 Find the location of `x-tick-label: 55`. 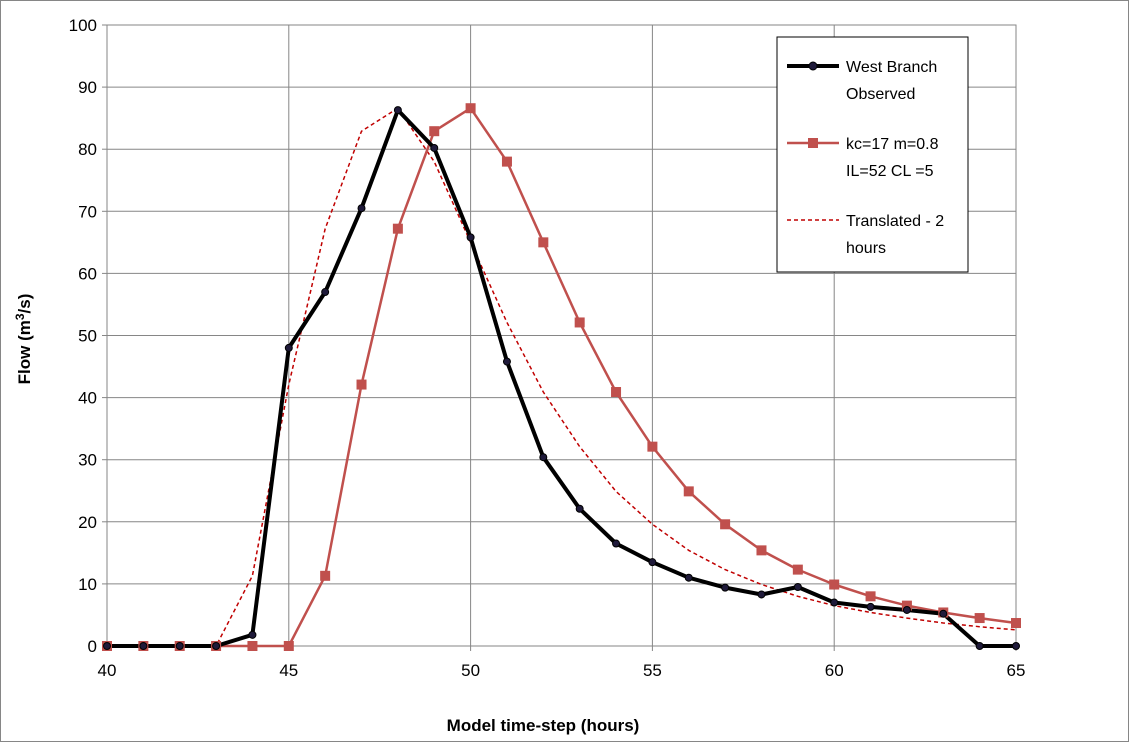

x-tick-label: 55 is located at coordinates (652, 670).